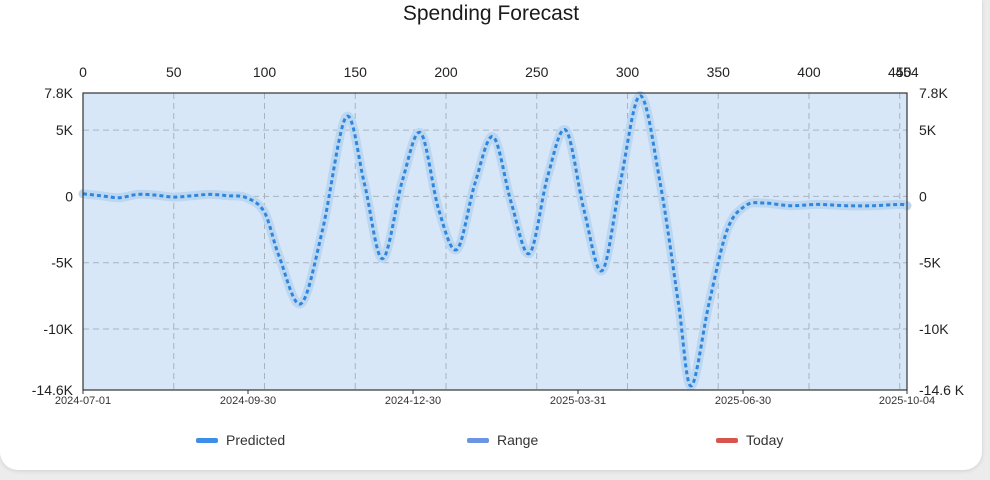  I want to click on left-tick-label: 7.8K, so click(58, 93).